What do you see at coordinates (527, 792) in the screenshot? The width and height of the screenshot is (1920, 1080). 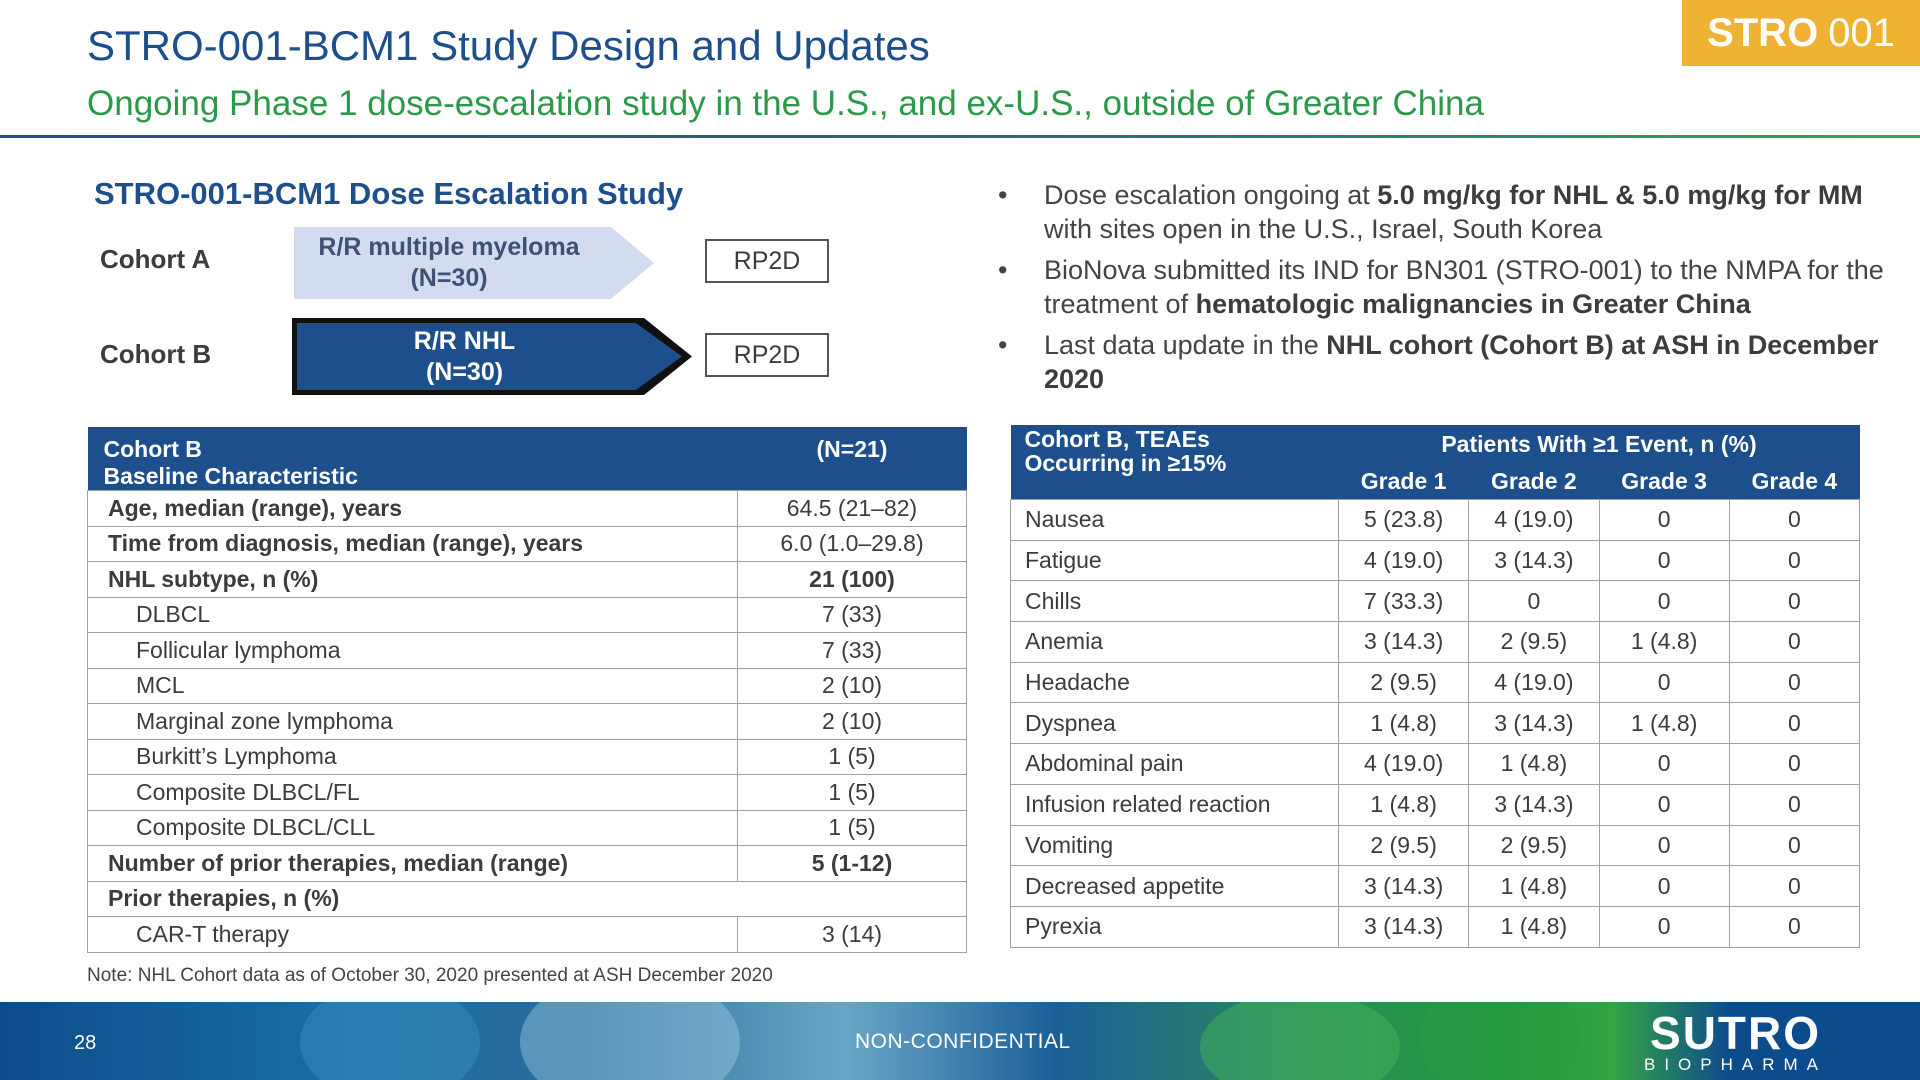 I see `table-row: Composite DLBCL/FL 1 (5)` at bounding box center [527, 792].